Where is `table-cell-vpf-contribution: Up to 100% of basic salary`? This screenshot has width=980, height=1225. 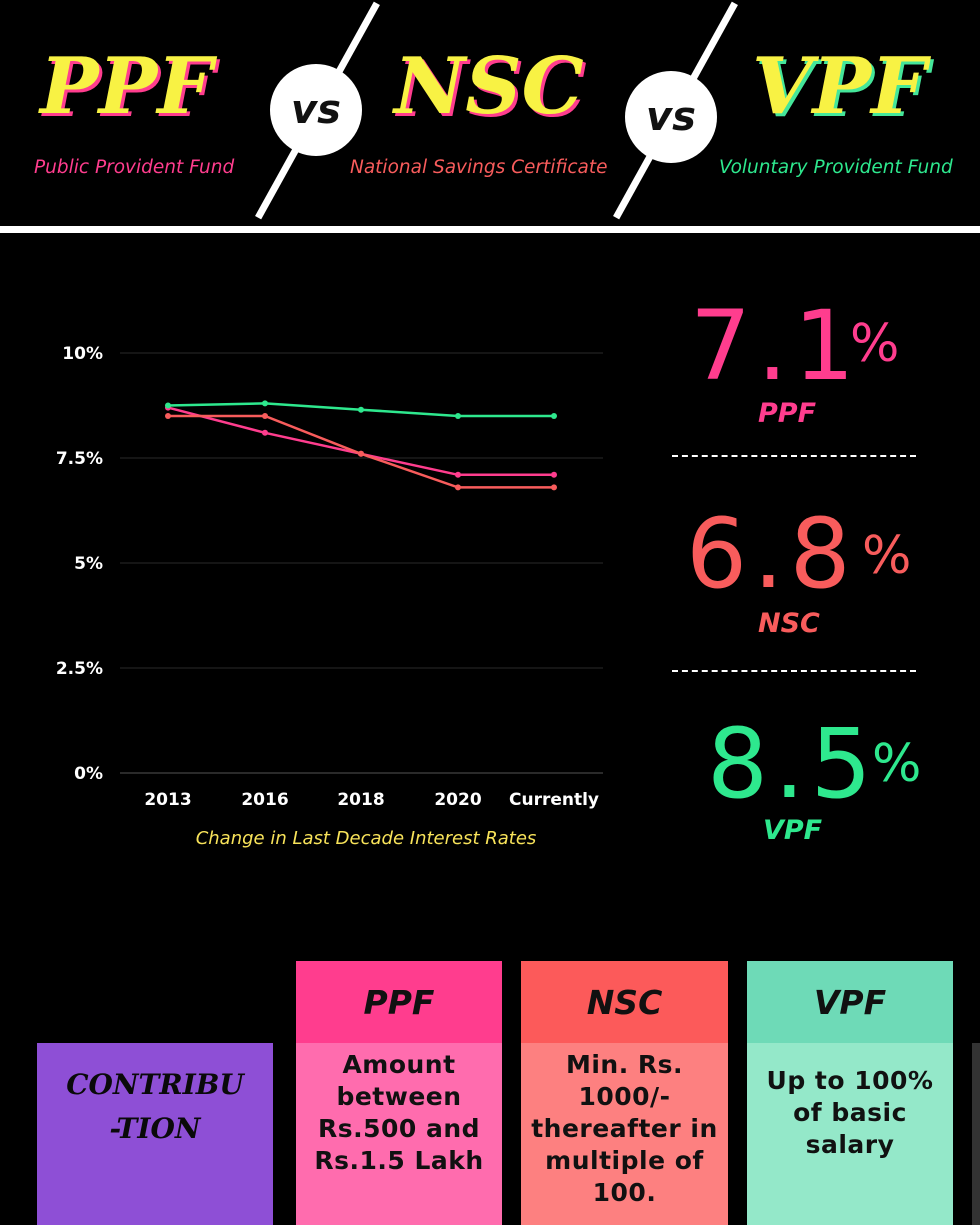
table-cell-vpf-contribution: Up to 100% of basic salary is located at coordinates (850, 1134).